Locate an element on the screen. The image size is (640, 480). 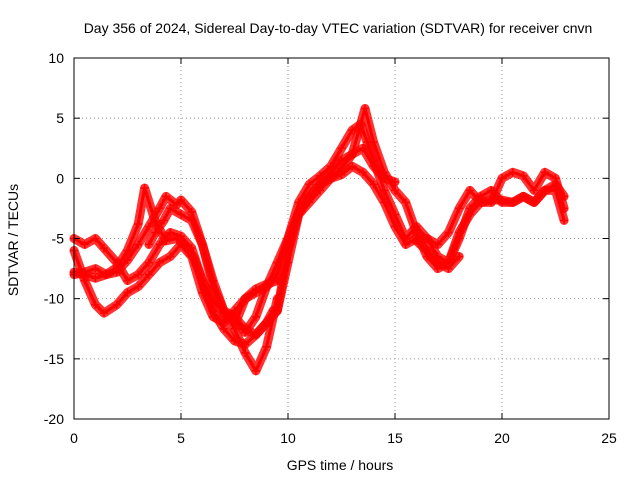
y-tick-label: -20 is located at coordinates (54, 419).